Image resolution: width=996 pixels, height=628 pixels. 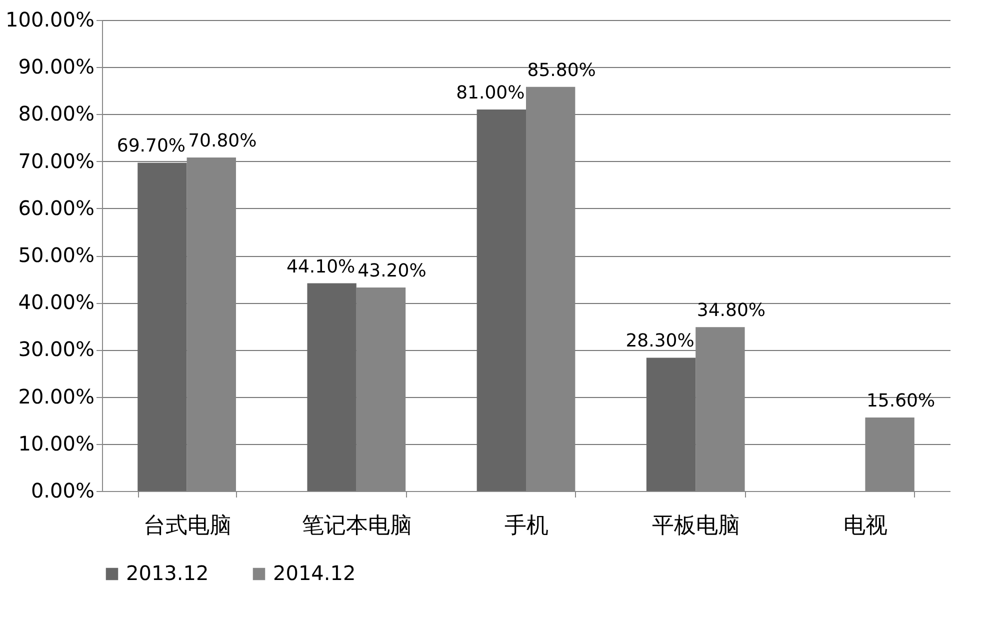 I want to click on data-label: 44.10%, so click(x=321, y=267).